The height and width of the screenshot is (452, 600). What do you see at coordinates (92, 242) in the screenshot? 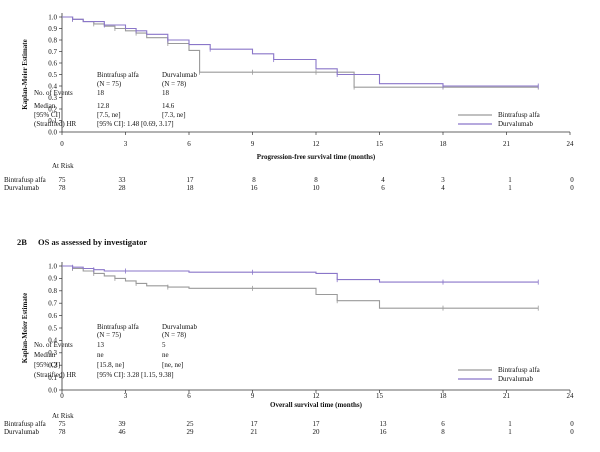
I see `panel-b-title: OS as assessed by investigator` at bounding box center [92, 242].